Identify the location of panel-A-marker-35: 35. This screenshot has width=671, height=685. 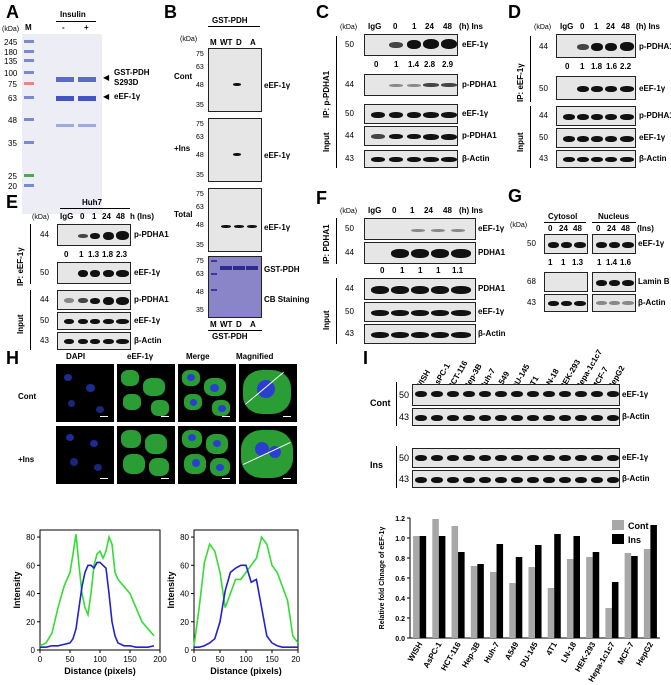
(12, 143).